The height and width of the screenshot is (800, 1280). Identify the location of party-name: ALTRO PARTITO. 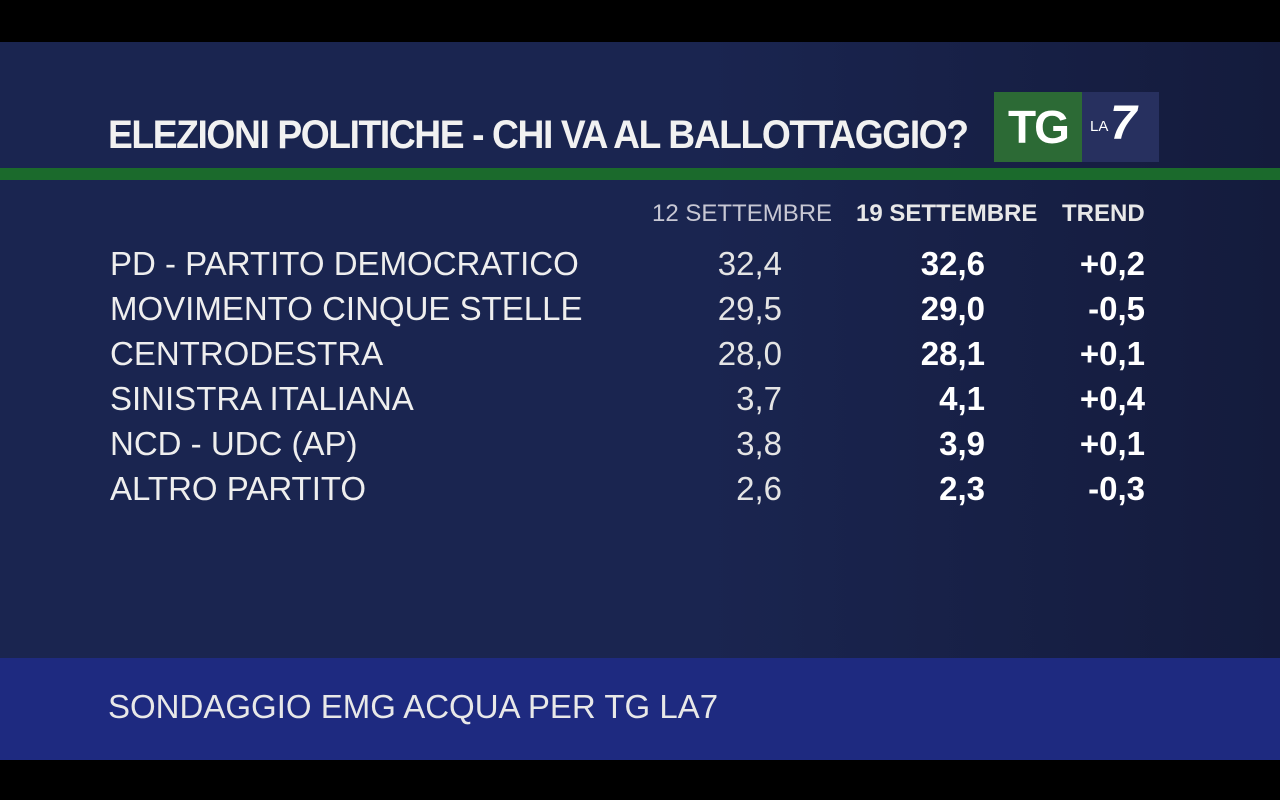
(238, 488).